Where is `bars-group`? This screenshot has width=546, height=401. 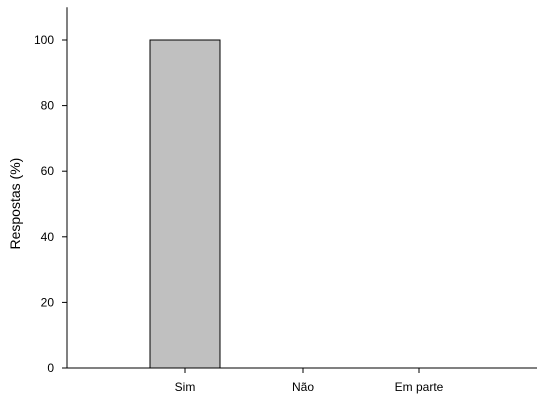
bars-group is located at coordinates (185, 204).